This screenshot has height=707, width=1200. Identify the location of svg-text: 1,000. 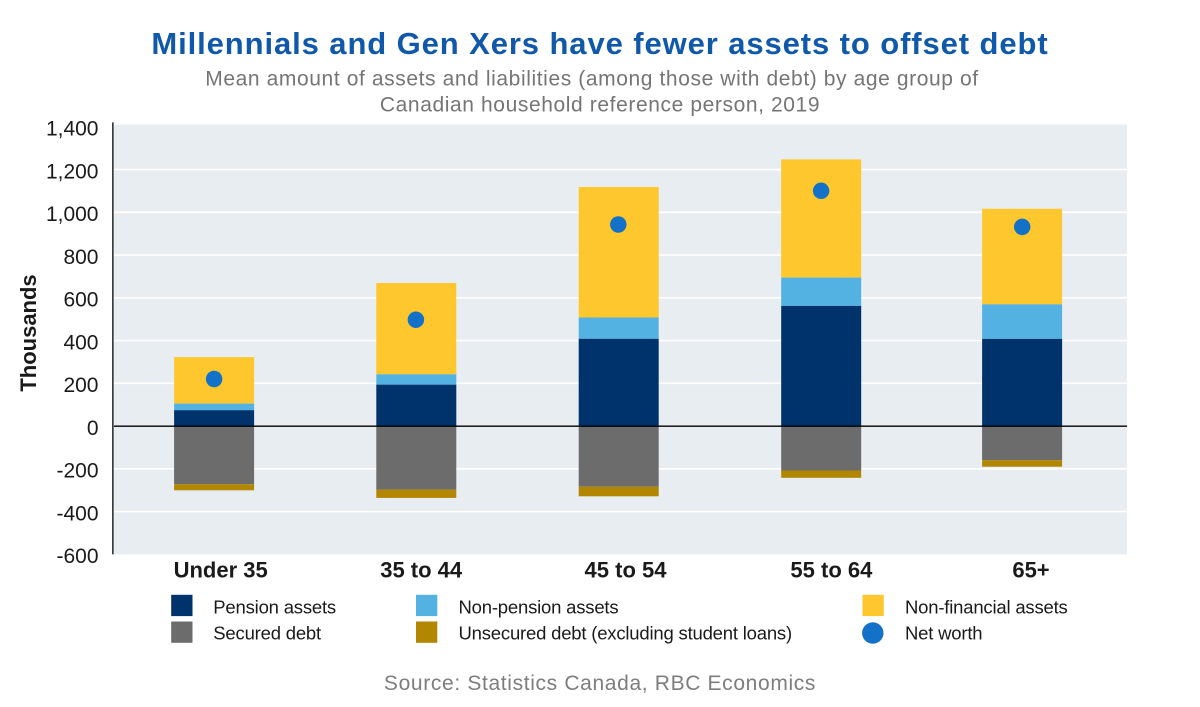
(72, 214).